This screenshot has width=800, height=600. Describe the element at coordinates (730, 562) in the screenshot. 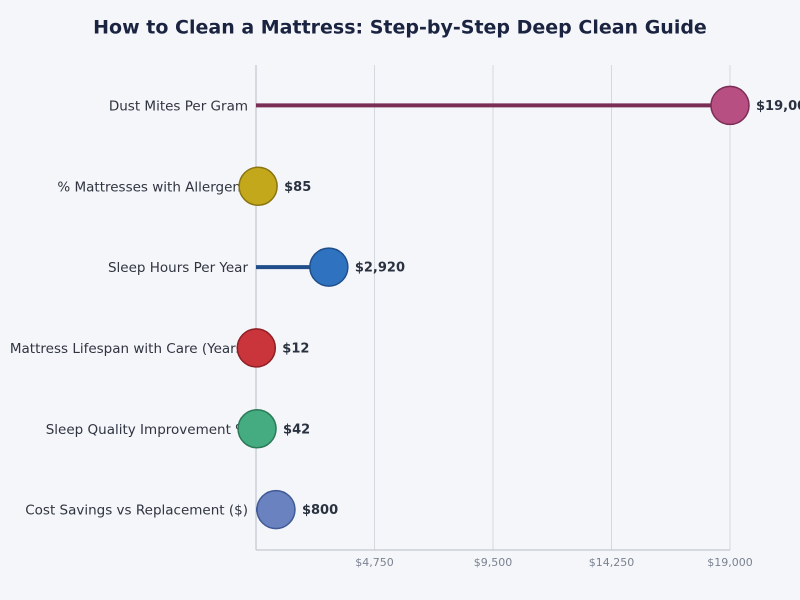

I see `x-tick-label: $19,000` at that location.